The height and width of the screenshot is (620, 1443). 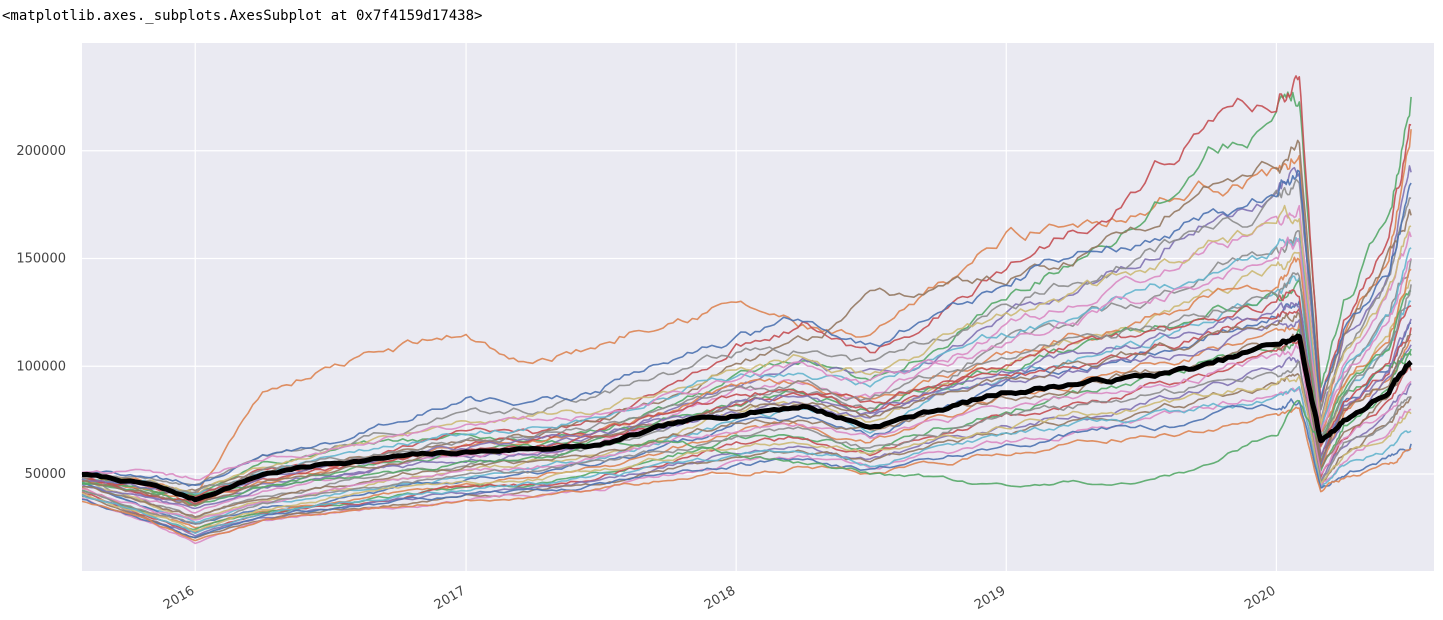 I want to click on x-tick-label: 2017, so click(x=450, y=598).